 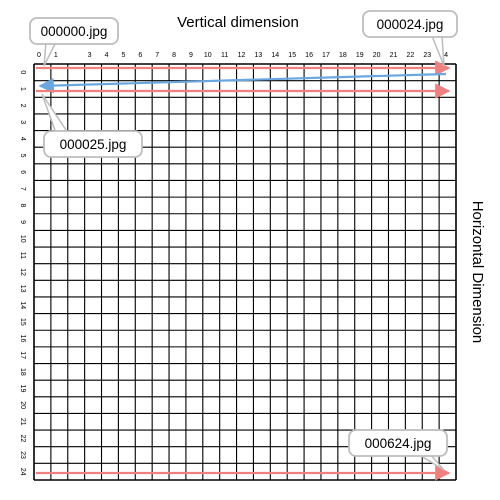 I want to click on column-tick-label: 9, so click(x=191, y=55).